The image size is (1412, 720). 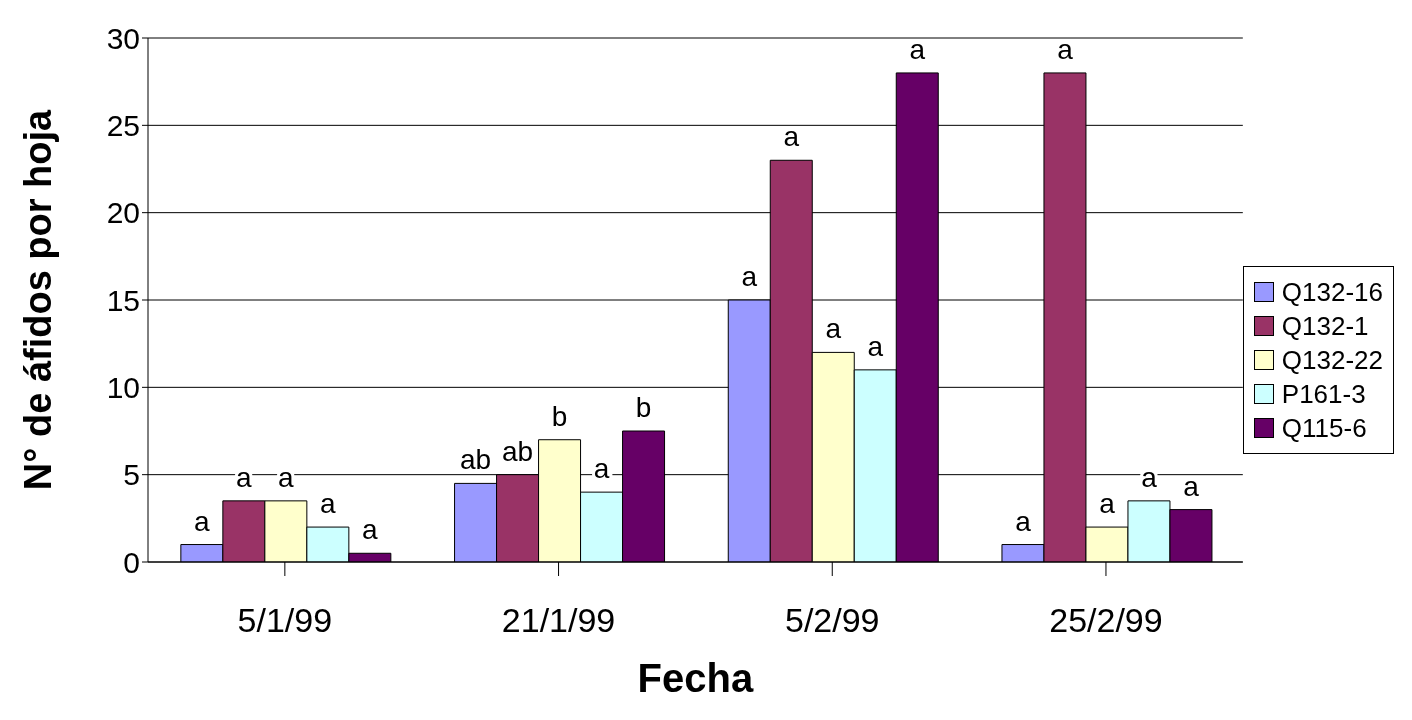 What do you see at coordinates (1323, 394) in the screenshot?
I see `legend-label: P161-3` at bounding box center [1323, 394].